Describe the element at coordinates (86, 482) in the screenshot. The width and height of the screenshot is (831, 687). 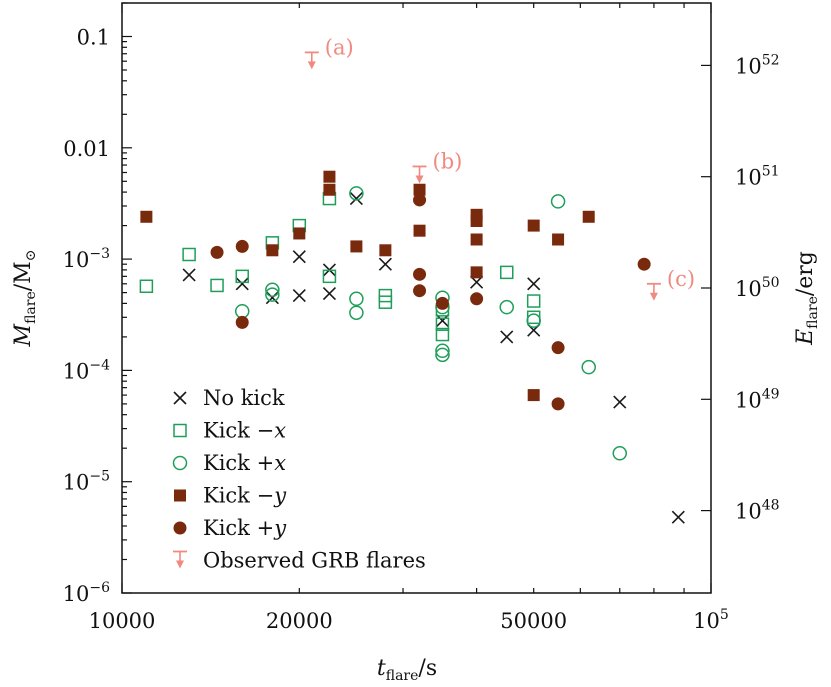
I see `y-tick-label: 10⁻⁵` at that location.